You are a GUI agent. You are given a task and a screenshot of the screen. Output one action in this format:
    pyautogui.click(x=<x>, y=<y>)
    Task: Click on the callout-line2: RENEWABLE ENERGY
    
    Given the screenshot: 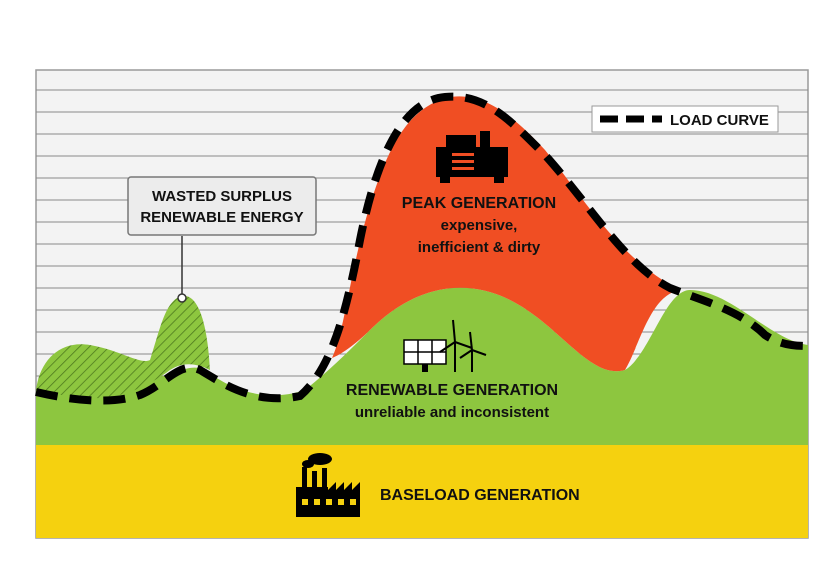 What is the action you would take?
    pyautogui.click(x=221, y=217)
    